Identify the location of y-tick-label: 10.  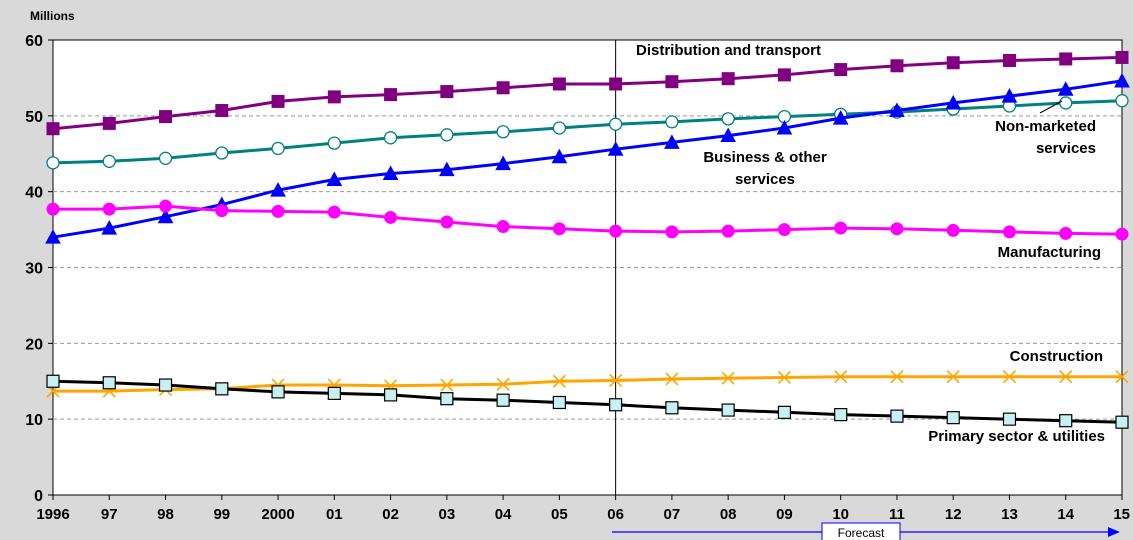
(34, 420).